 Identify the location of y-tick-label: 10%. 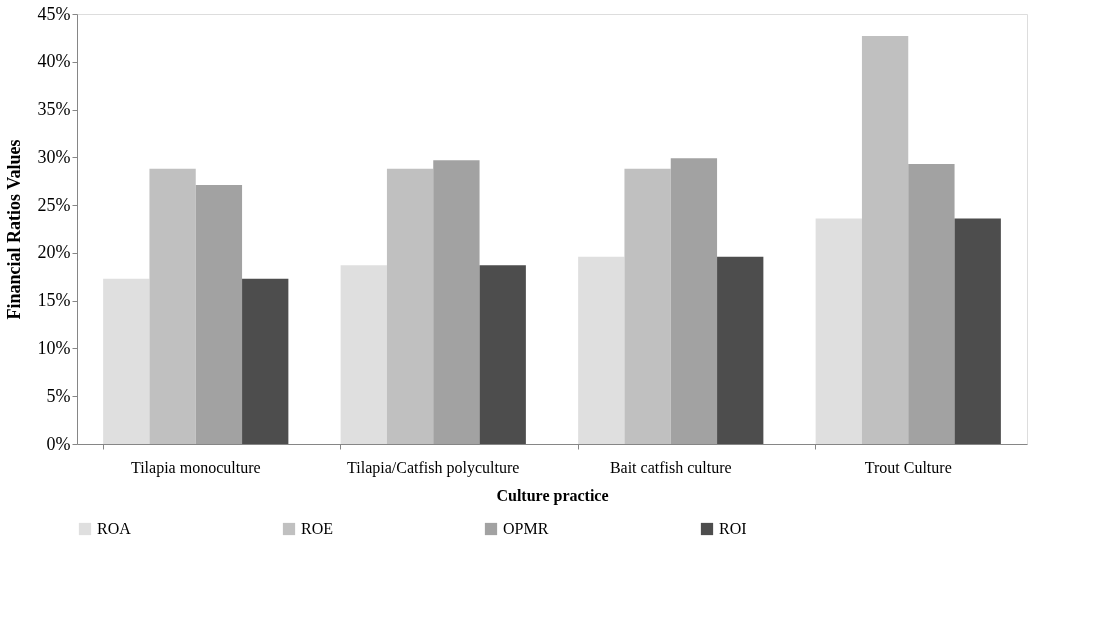
(54, 347).